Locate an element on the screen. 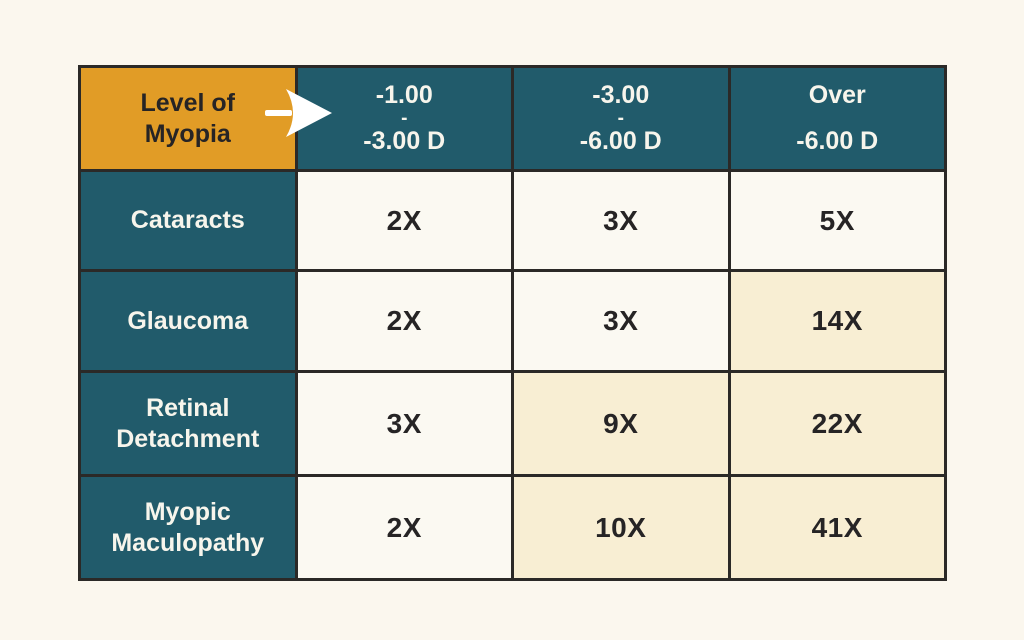 This screenshot has width=1024, height=640. column-header-low-myopia: -1.00 - -3.00 D is located at coordinates (404, 118).